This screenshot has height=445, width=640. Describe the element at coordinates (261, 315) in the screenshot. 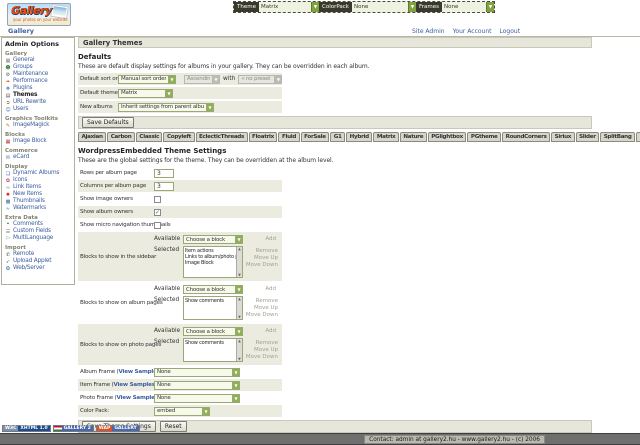

I see `album-move-down-link: Move Down` at that location.